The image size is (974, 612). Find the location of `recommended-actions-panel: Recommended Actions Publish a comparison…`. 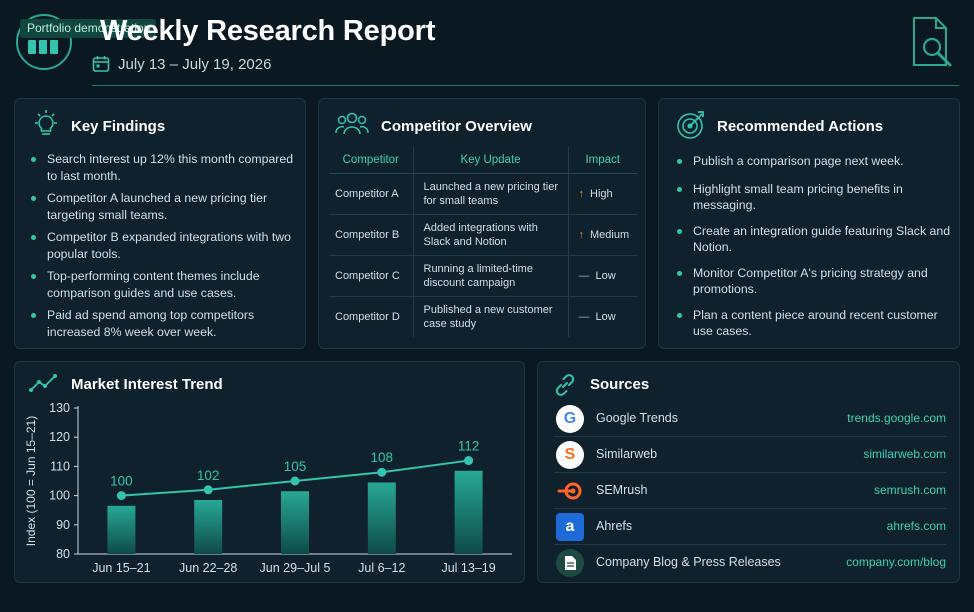

recommended-actions-panel: Recommended Actions Publish a comparison… is located at coordinates (809, 223).